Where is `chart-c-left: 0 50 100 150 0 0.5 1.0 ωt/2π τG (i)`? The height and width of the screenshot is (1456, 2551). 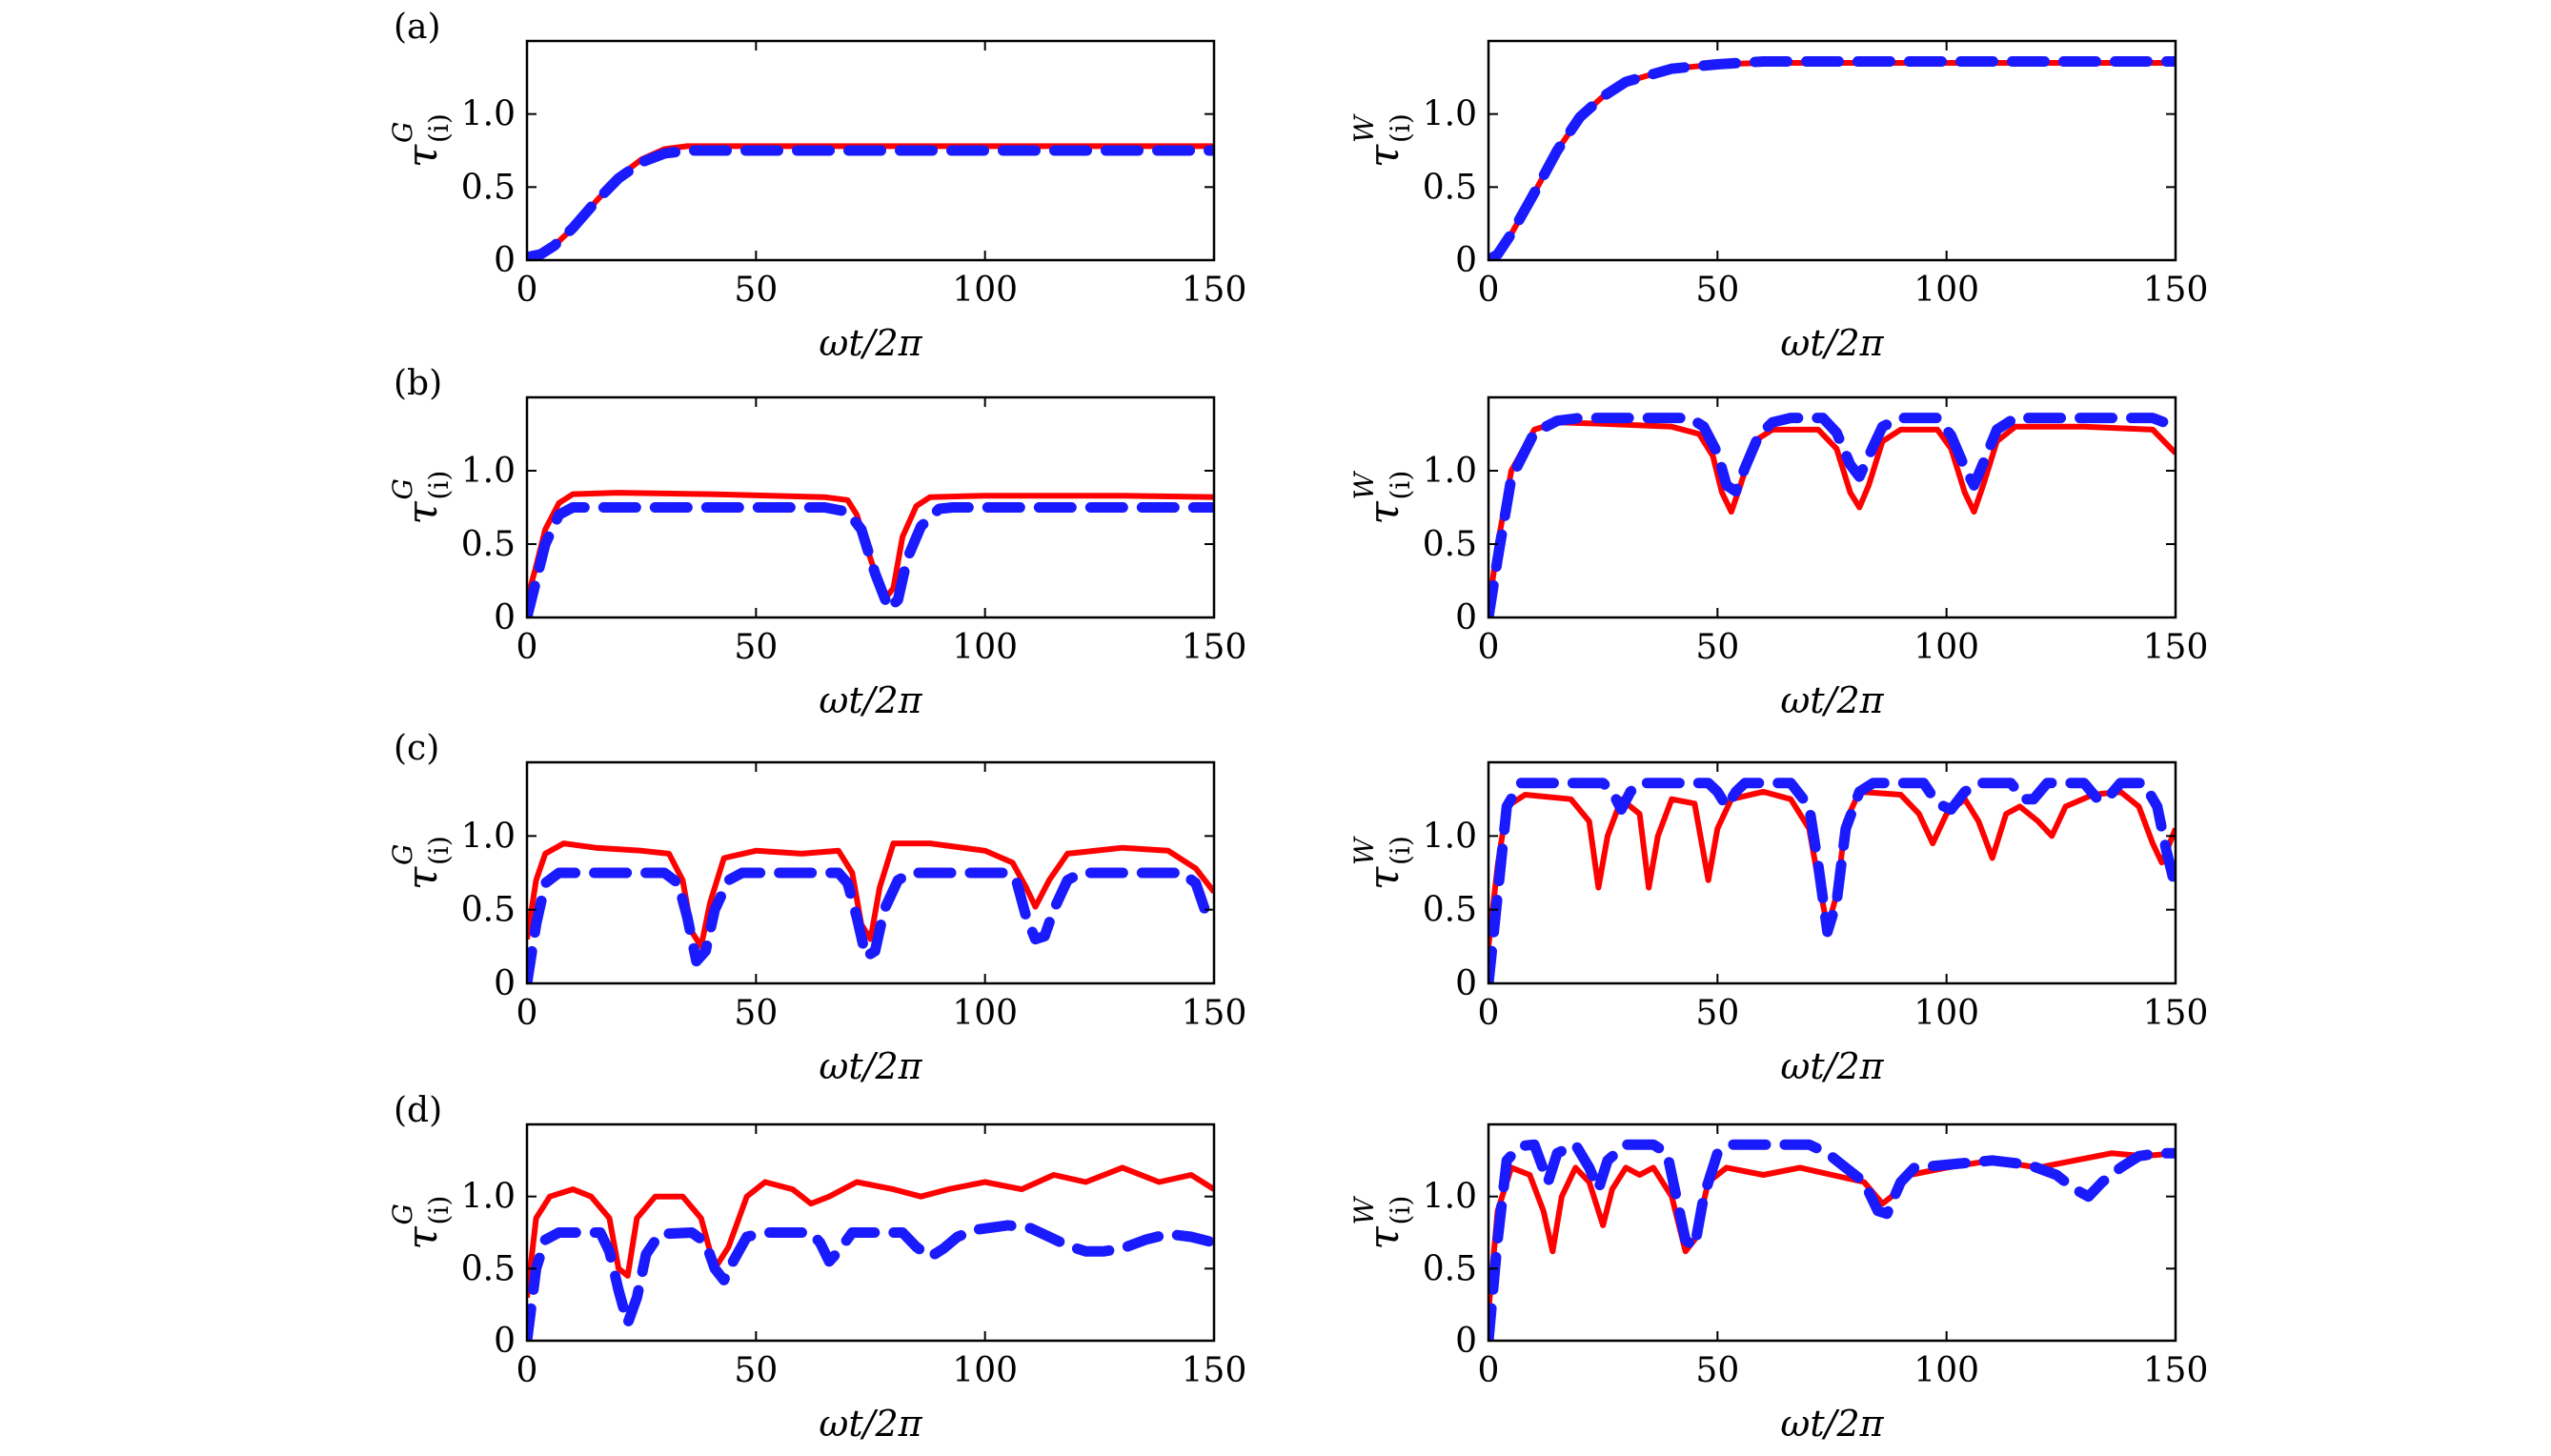 chart-c-left: 0 50 100 150 0 0.5 1.0 ωt/2π τG (i) is located at coordinates (817, 924).